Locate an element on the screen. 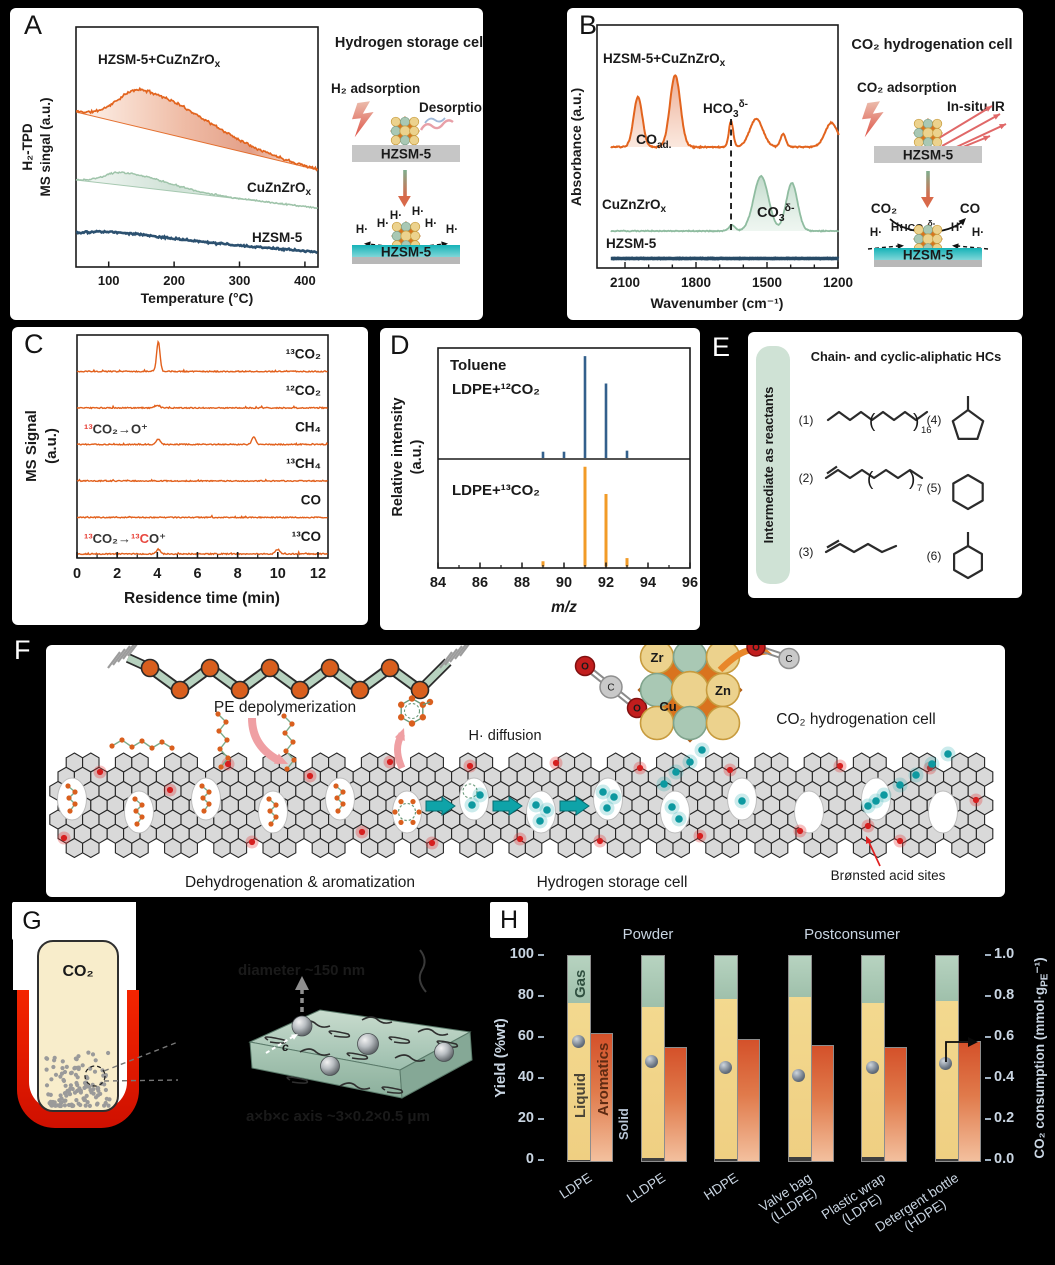  panel-letter-c: C is located at coordinates (34, 344).